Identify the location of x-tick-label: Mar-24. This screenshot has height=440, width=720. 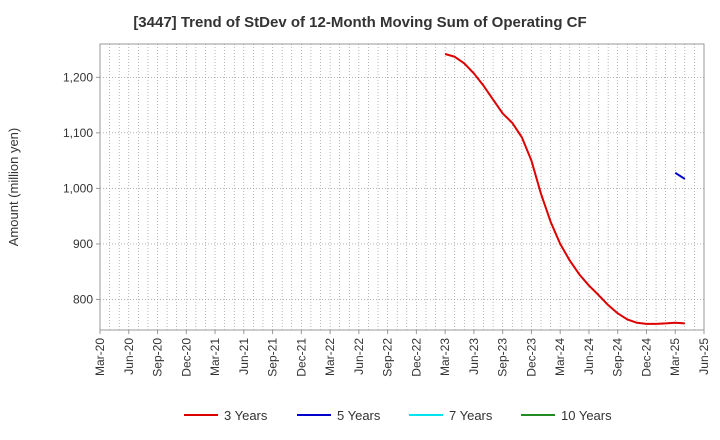
(560, 357).